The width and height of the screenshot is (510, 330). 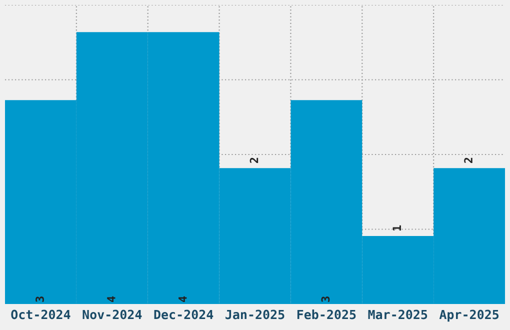 What do you see at coordinates (112, 315) in the screenshot?
I see `x-tick-label: Nov-2024` at bounding box center [112, 315].